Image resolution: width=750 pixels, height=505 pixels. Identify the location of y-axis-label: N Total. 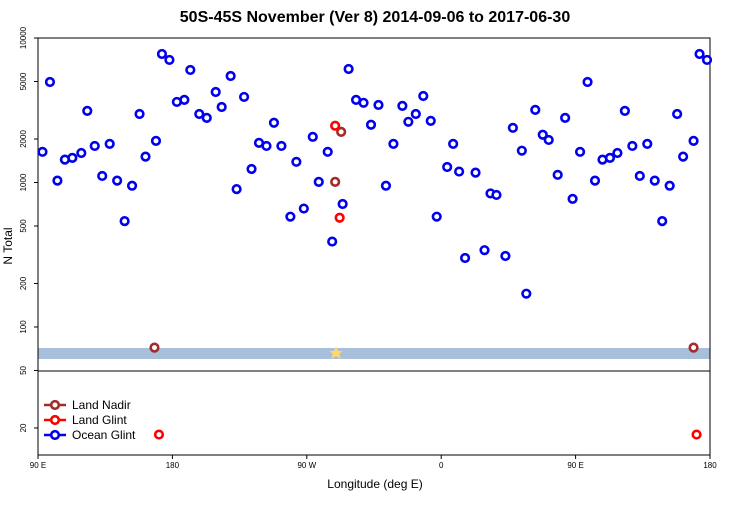
(8, 245).